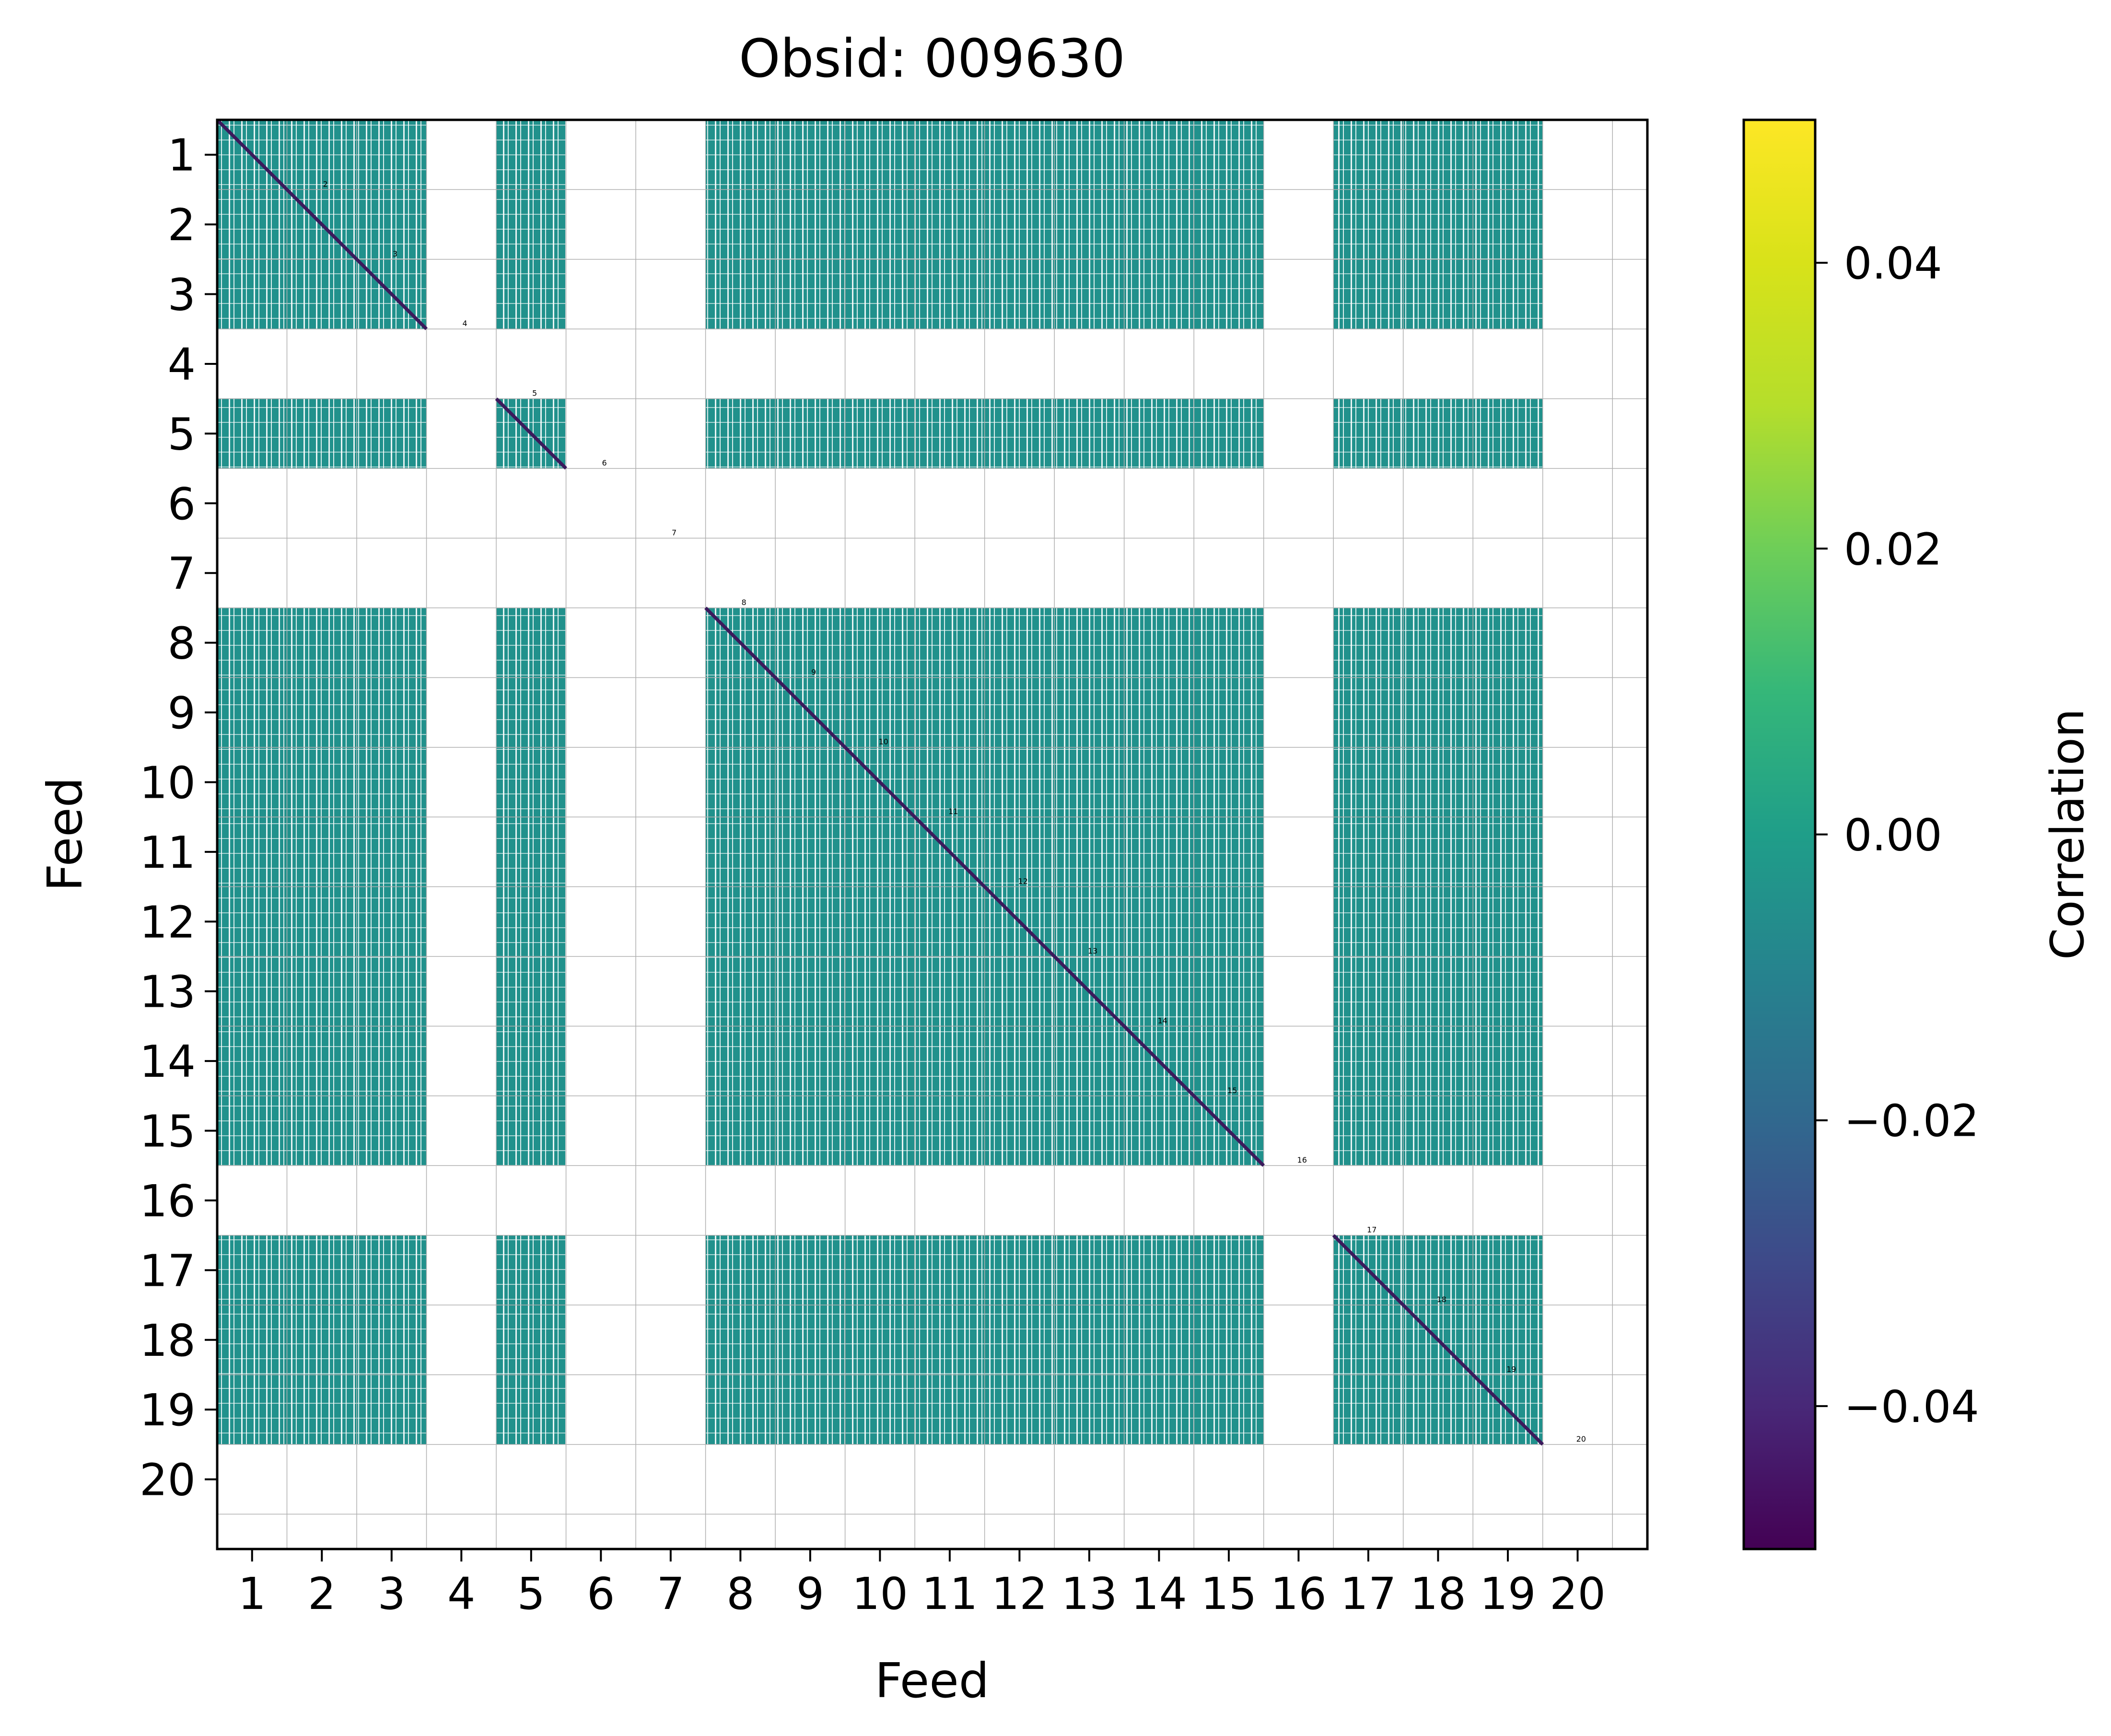 Image resolution: width=2111 pixels, height=1736 pixels. Describe the element at coordinates (168, 992) in the screenshot. I see `y-tick-label: 13` at that location.